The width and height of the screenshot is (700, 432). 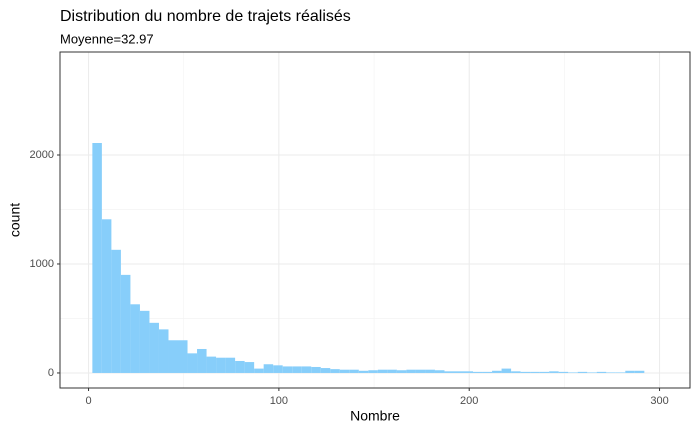 I want to click on y-axis-label: count, so click(x=15, y=220).